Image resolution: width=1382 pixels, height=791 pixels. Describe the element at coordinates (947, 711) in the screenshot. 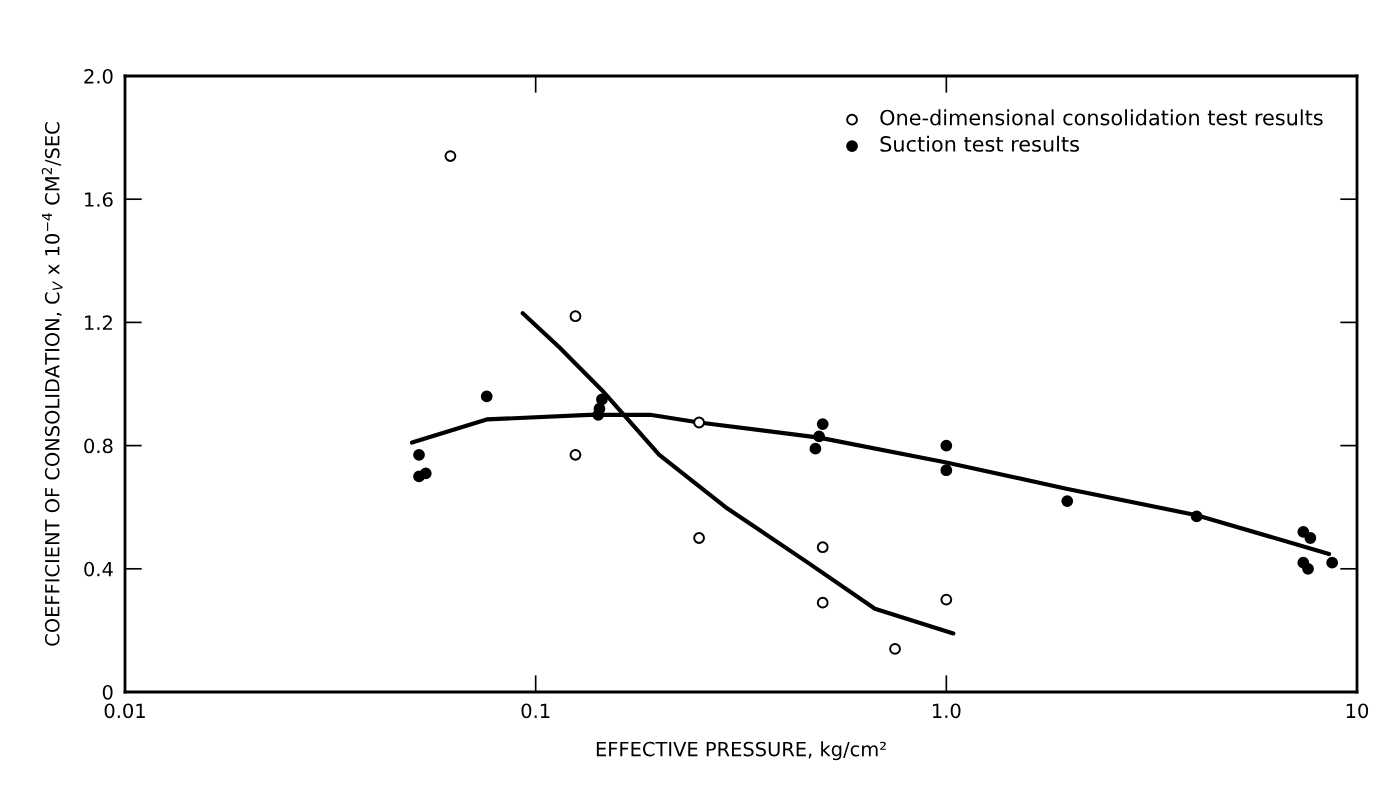

I see `x-tick-label: 1.0` at that location.